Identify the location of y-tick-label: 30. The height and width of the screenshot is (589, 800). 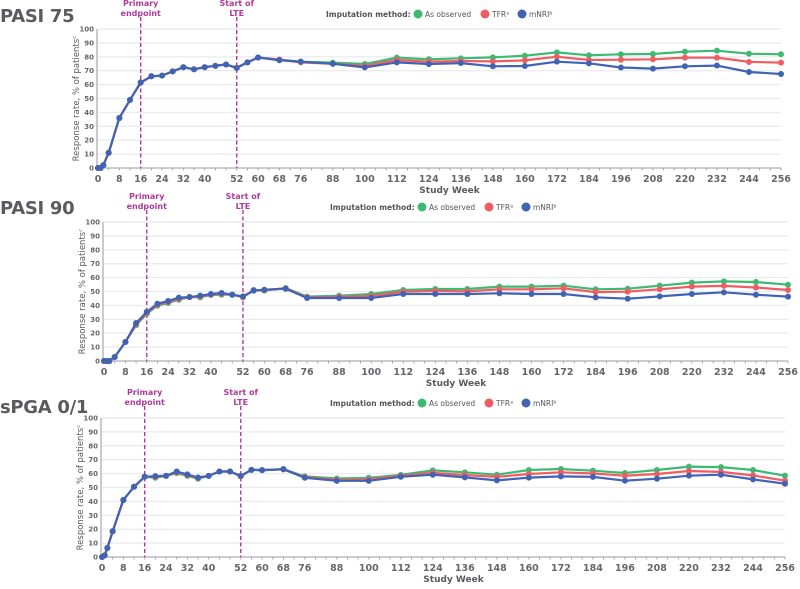
(89, 127).